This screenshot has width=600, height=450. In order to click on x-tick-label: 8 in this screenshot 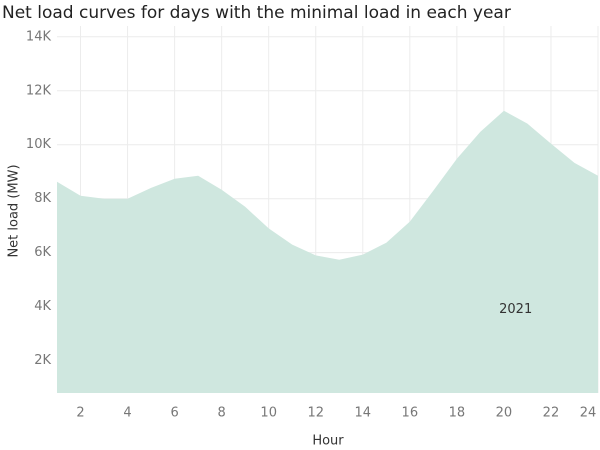, I will do `click(222, 413)`.